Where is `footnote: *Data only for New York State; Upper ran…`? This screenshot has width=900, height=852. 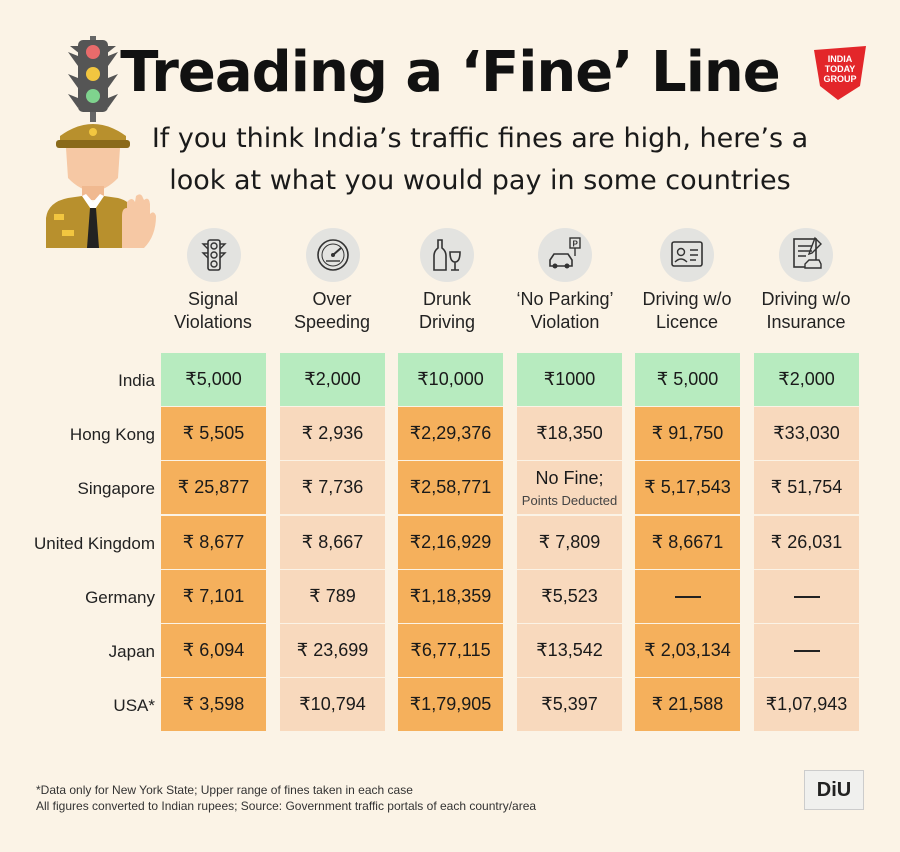
footnote: *Data only for New York State; Upper ran… is located at coordinates (286, 798).